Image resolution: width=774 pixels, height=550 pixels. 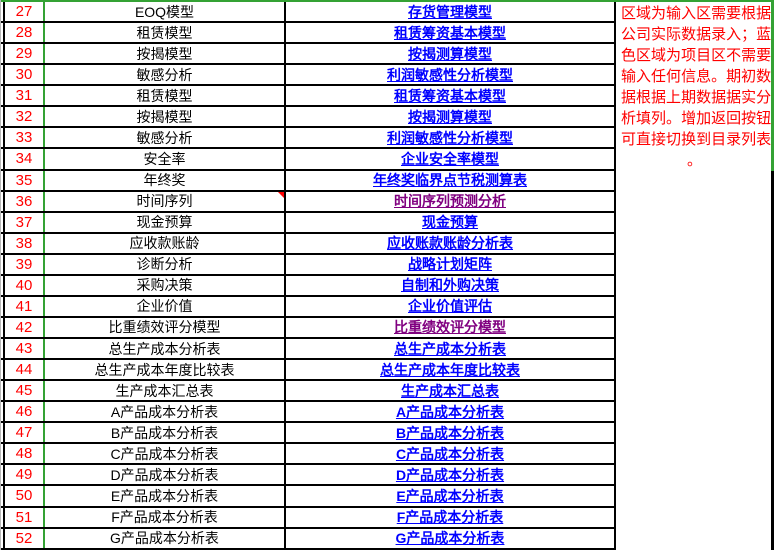 I want to click on table-row: 51 F产品成本分析表 F产品成本分析表, so click(x=308, y=518).